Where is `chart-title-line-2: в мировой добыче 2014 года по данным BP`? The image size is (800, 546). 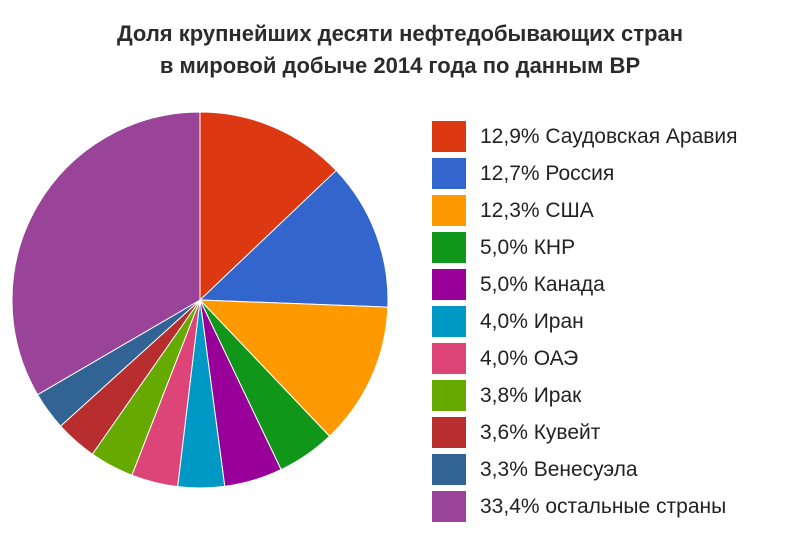
chart-title-line-2: в мировой добыче 2014 года по данным BP is located at coordinates (400, 65).